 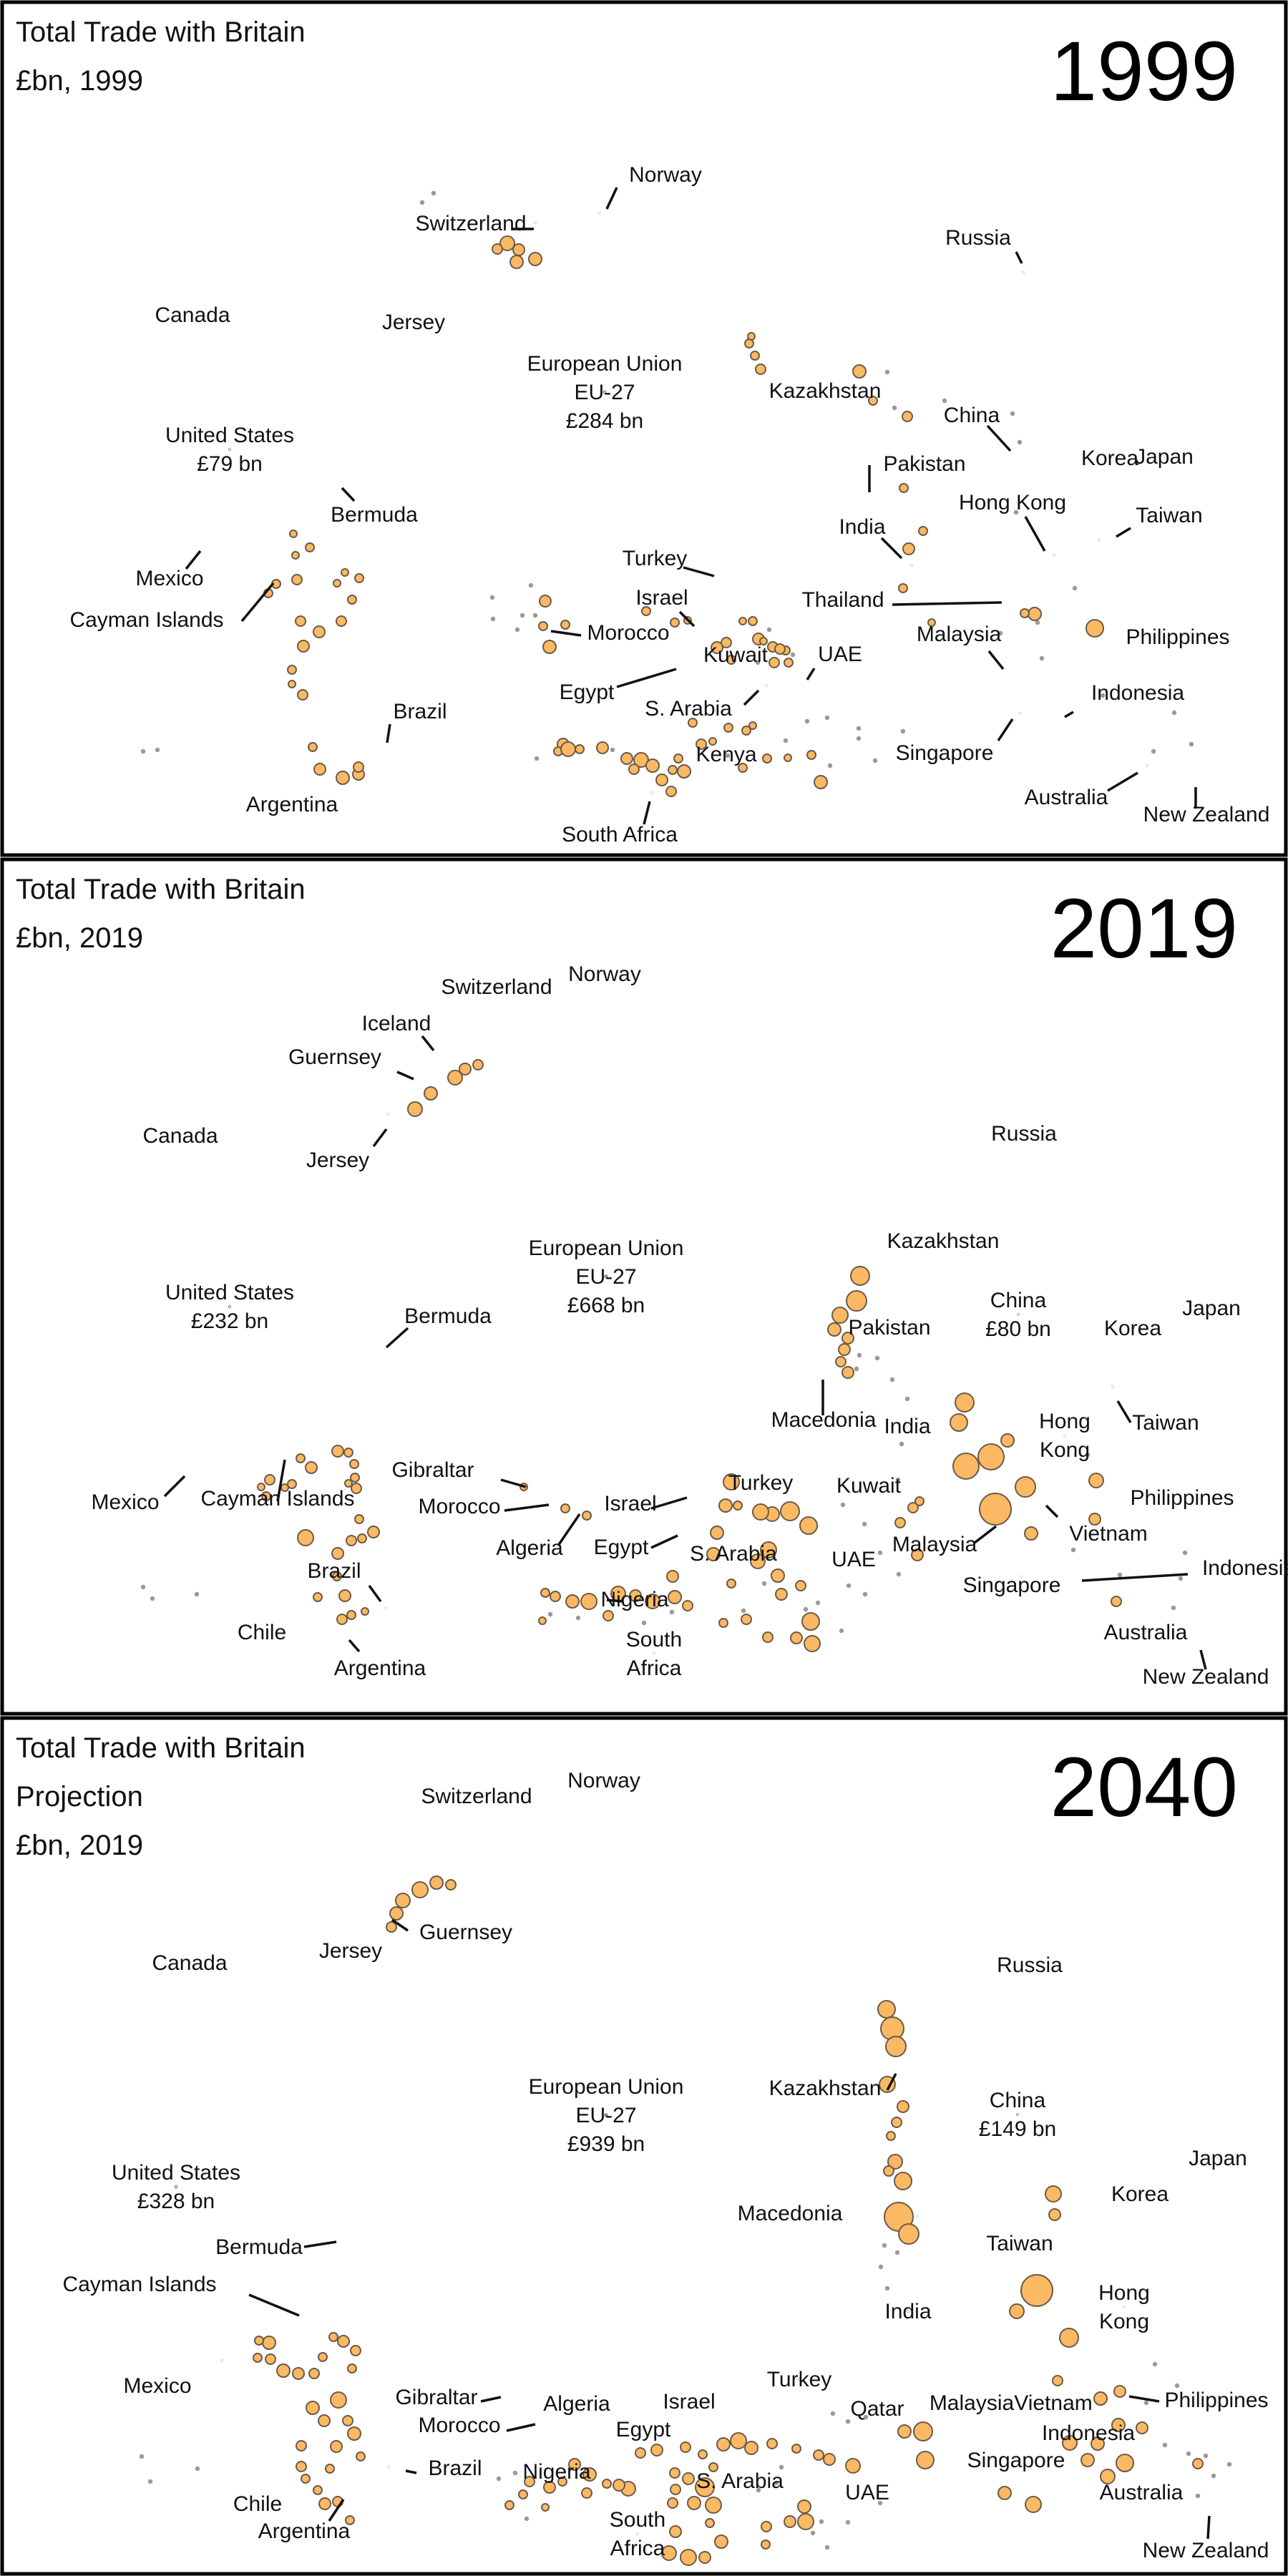 I want to click on bubble-label-south-africa: South, so click(x=654, y=1640).